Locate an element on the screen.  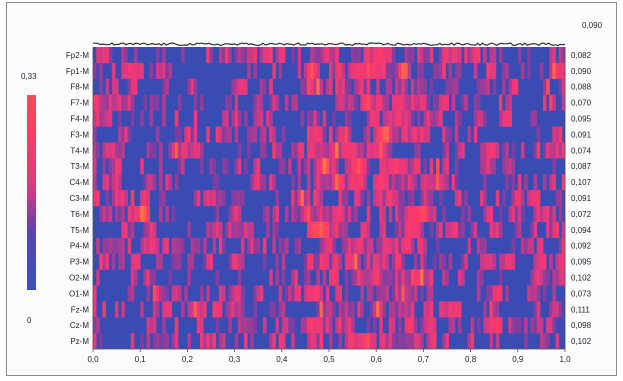
row-label-t4: T4-M is located at coordinates (79, 150).